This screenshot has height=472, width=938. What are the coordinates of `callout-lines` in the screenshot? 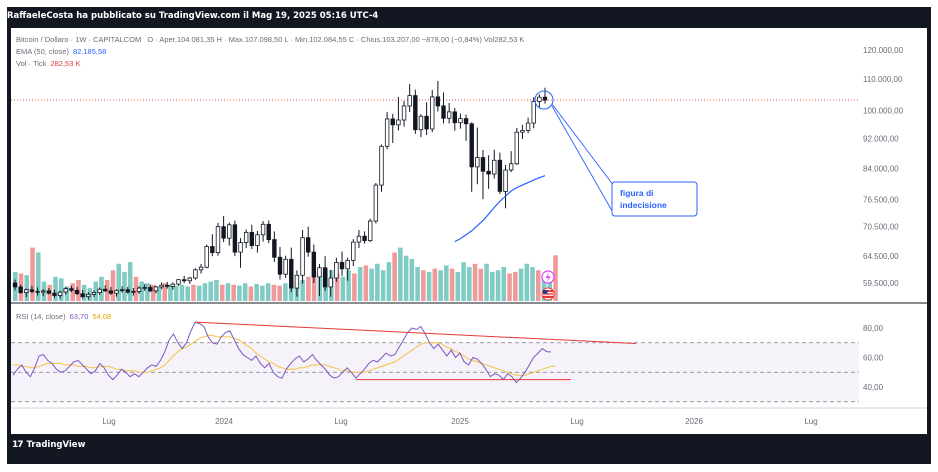 It's located at (583, 160).